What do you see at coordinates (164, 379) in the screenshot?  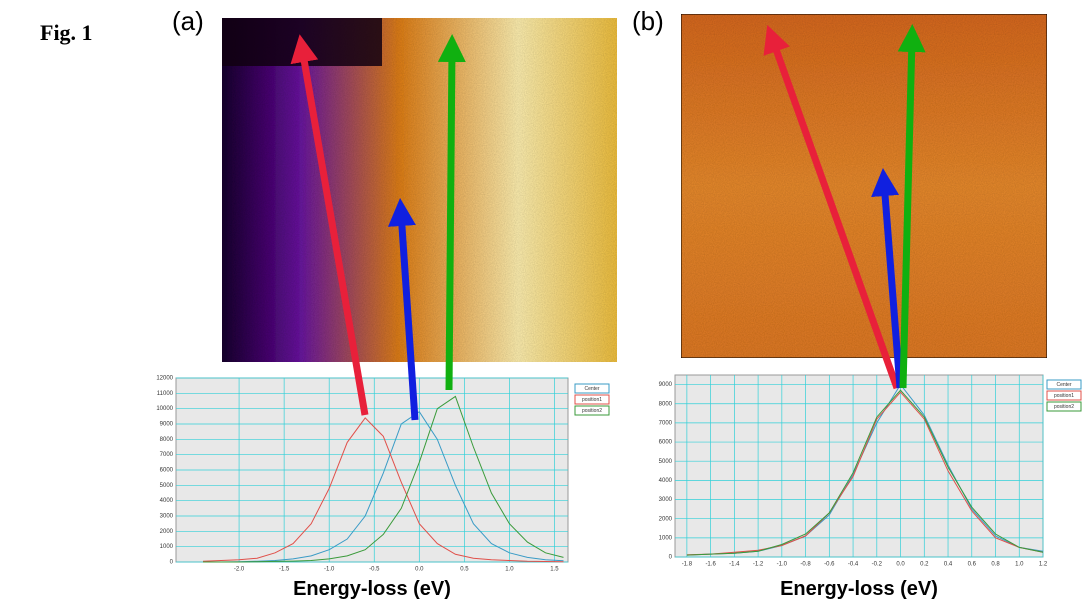 I see `y-tick-label: 12000` at bounding box center [164, 379].